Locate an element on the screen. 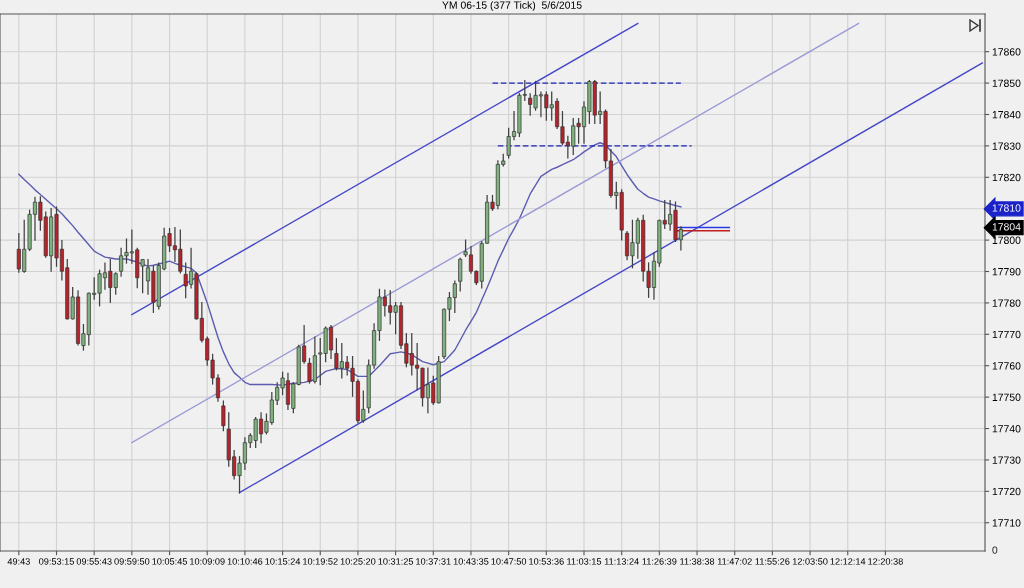  x-tick-label: 11:13:24 is located at coordinates (621, 561).